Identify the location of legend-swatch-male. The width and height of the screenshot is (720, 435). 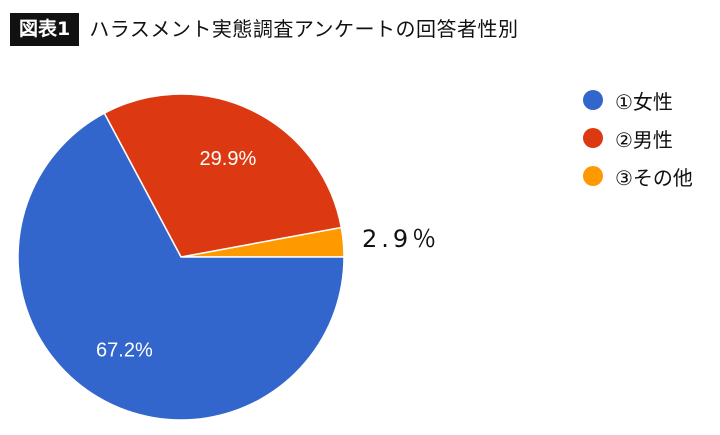
(593, 138).